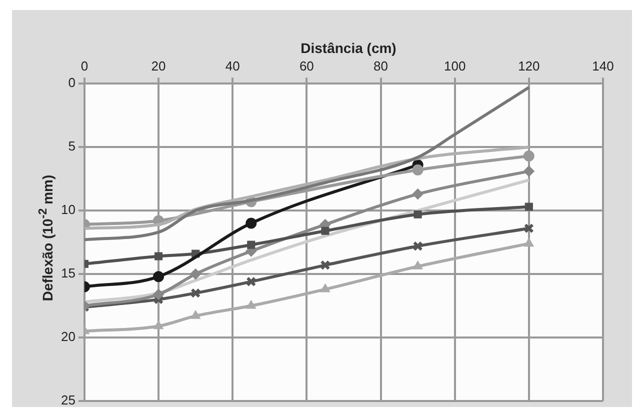 This screenshot has height=417, width=643. Describe the element at coordinates (72, 146) in the screenshot. I see `y-tick-label: 5` at that location.